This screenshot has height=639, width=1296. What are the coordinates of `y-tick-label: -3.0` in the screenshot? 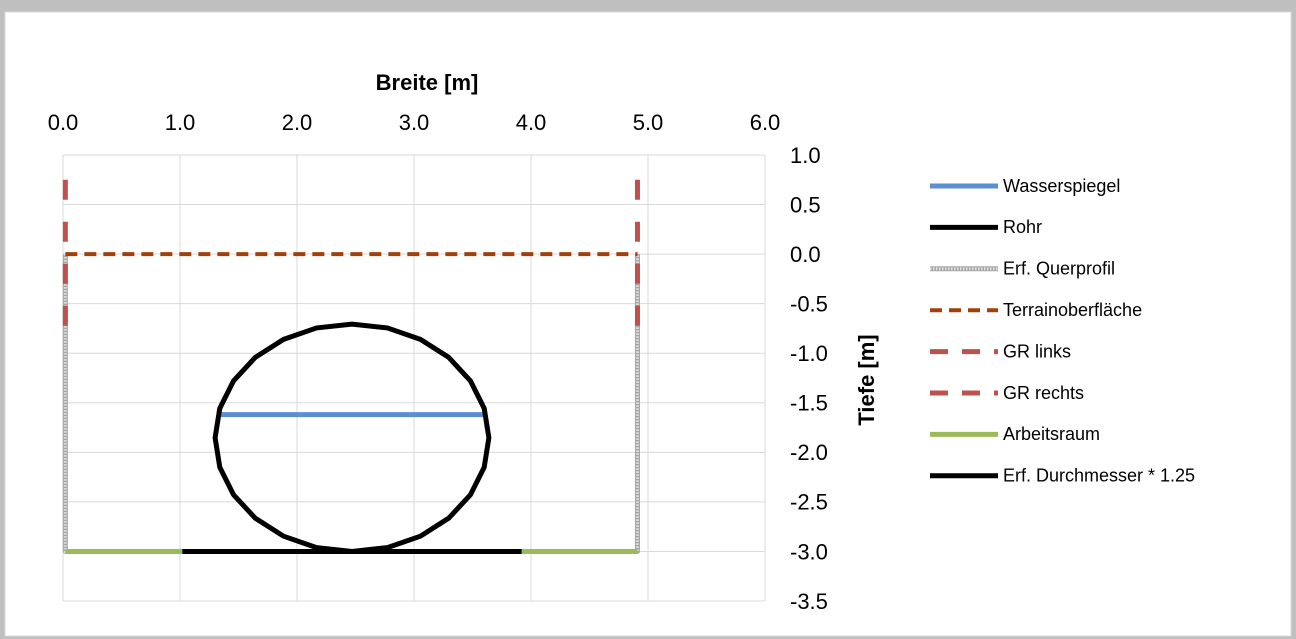 It's located at (809, 551).